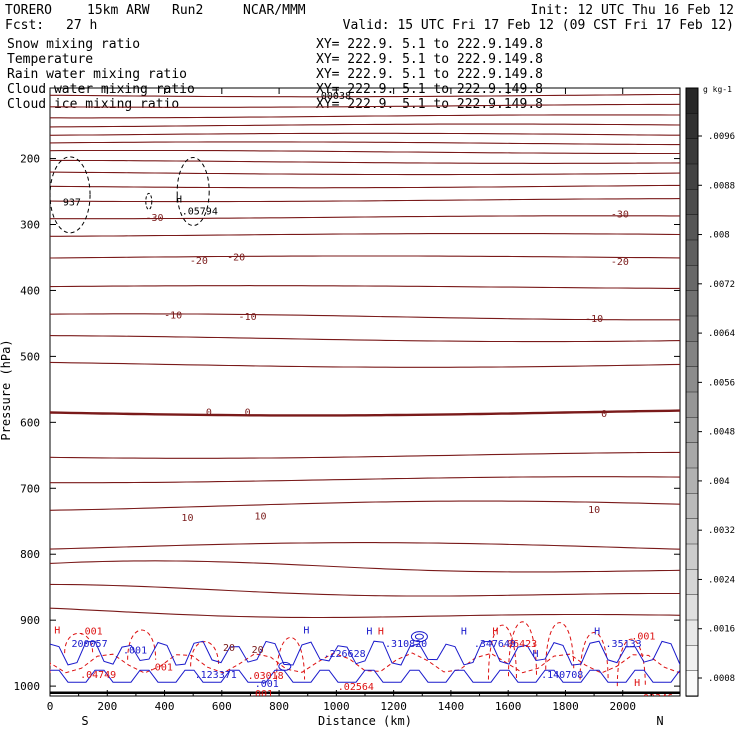 The height and width of the screenshot is (740, 740). Describe the element at coordinates (97, 74) in the screenshot. I see `legend-rain: Rain water mixing ratio` at that location.